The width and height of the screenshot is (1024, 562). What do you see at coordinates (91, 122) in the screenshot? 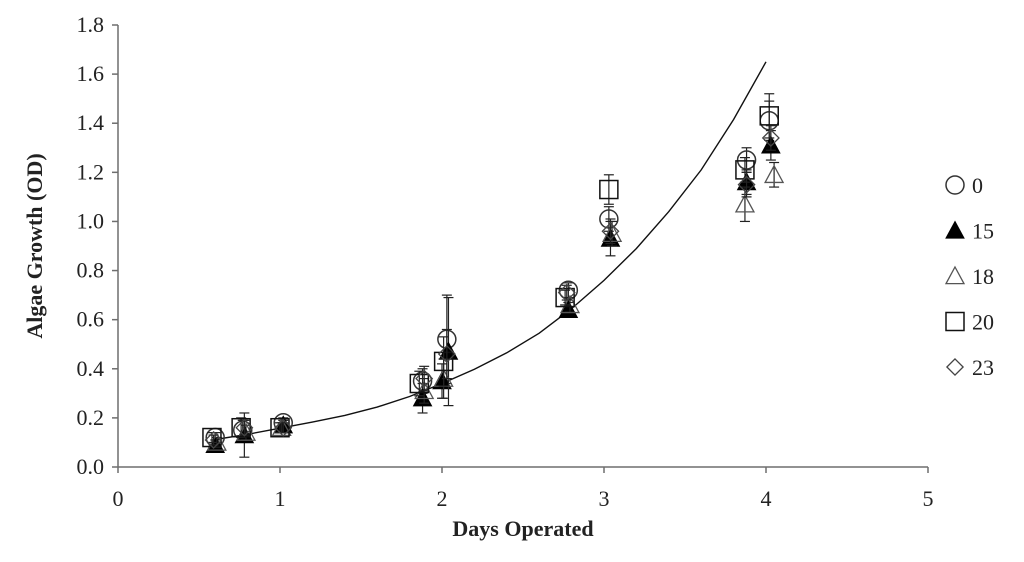
I see `y-tick-label: 1.4` at bounding box center [91, 122].